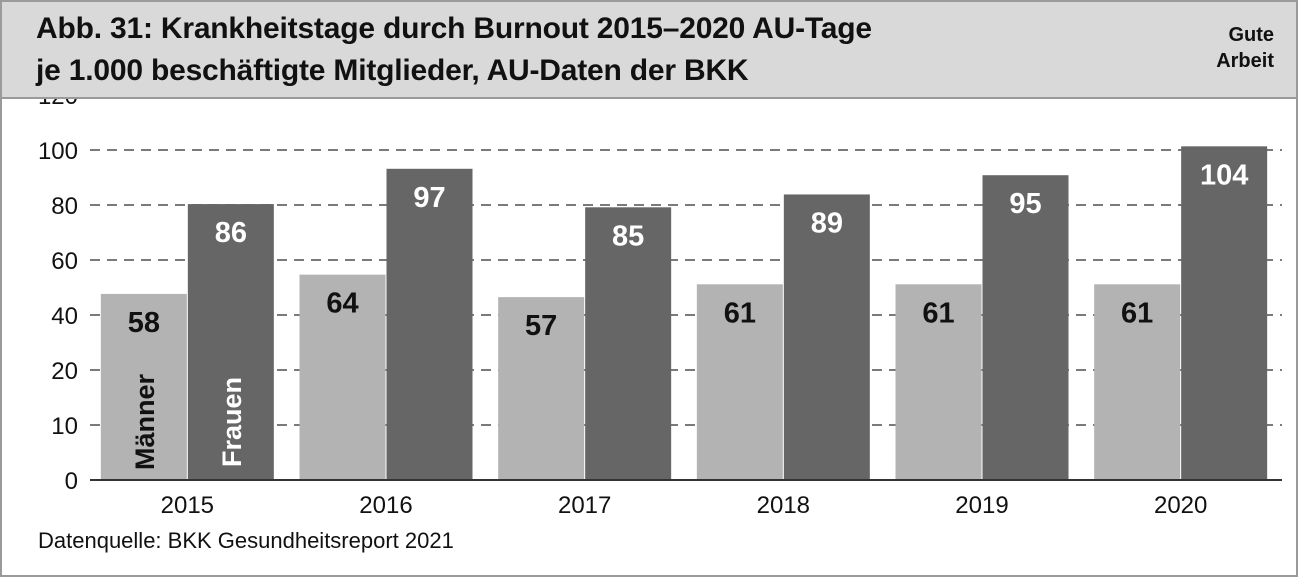 This screenshot has width=1298, height=577. What do you see at coordinates (385, 505) in the screenshot?
I see `x-tick-label: 2016` at bounding box center [385, 505].